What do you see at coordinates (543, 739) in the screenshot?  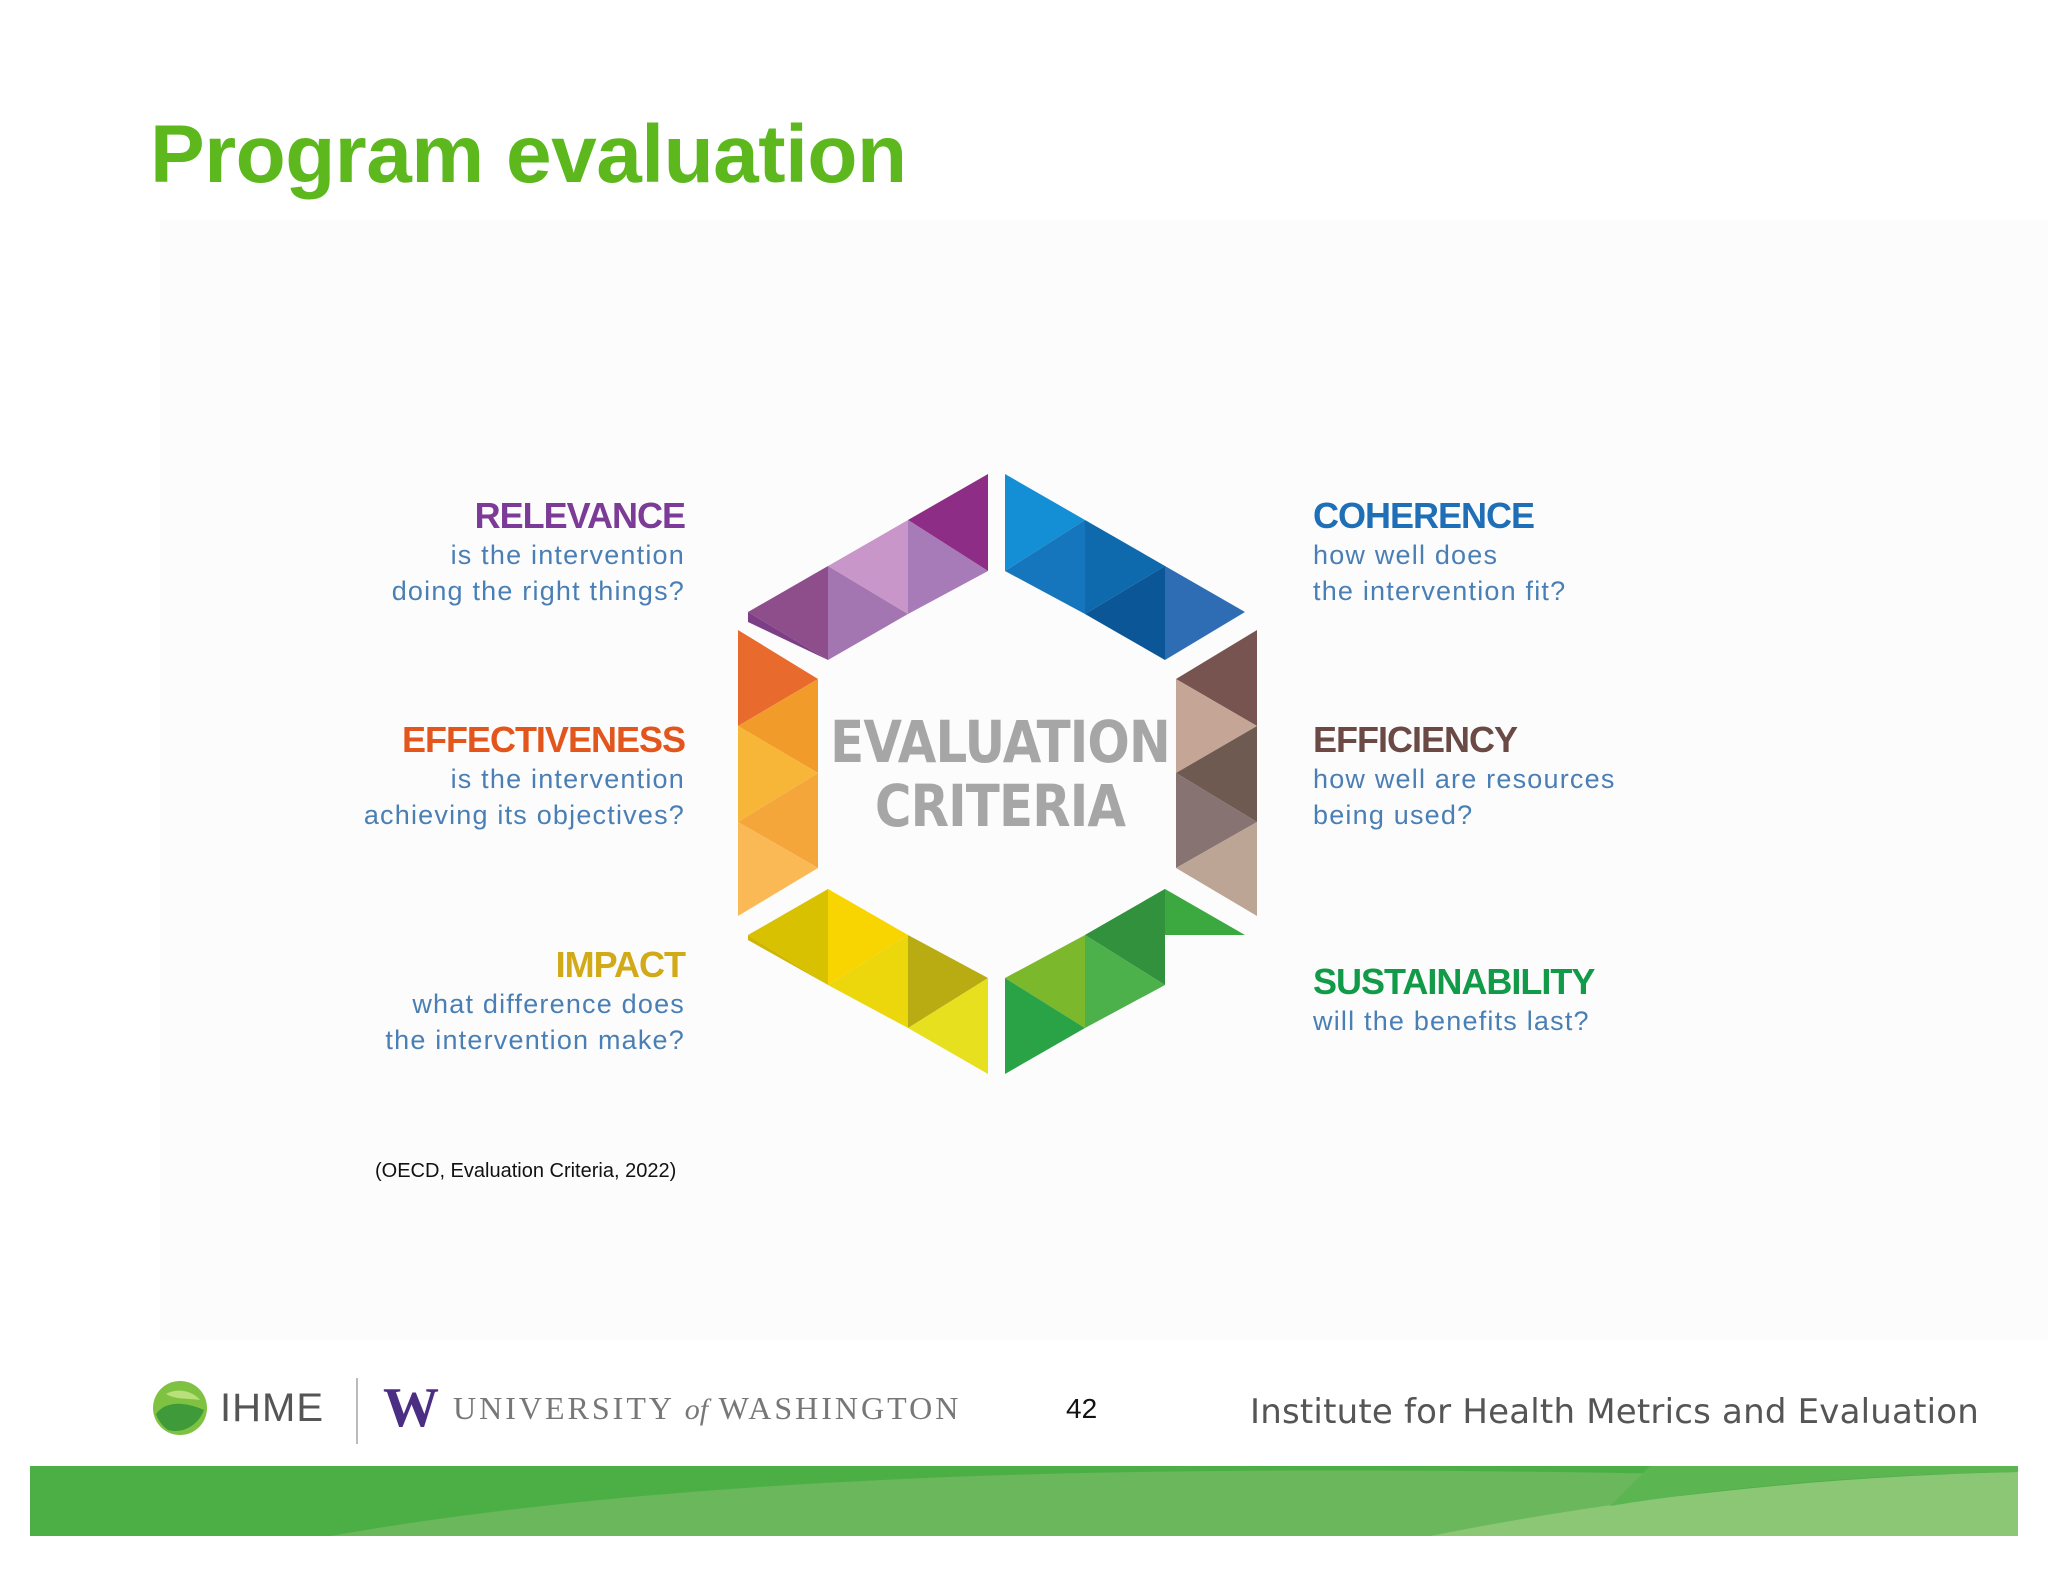 I see `criterion-title: EFFECTIVENESS` at bounding box center [543, 739].